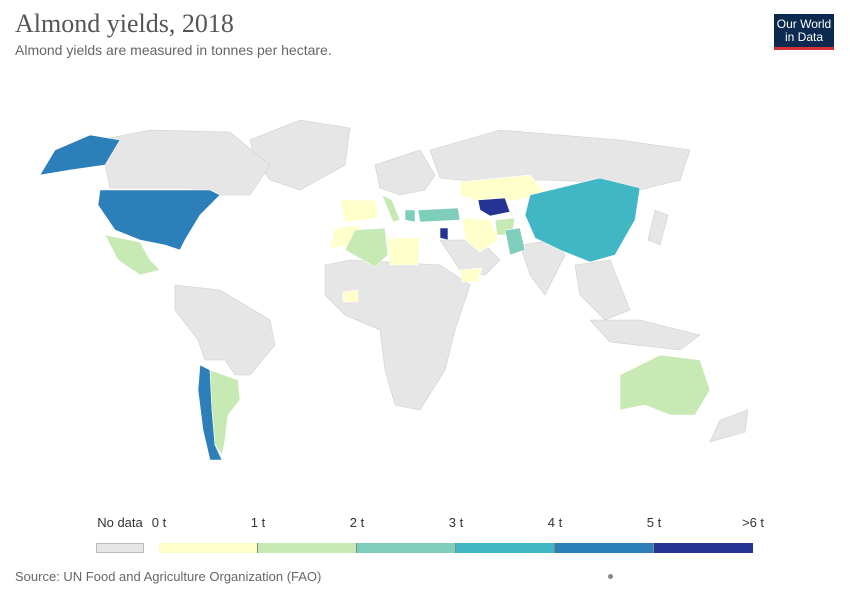  I want to click on legend-no-data-swatch, so click(120, 548).